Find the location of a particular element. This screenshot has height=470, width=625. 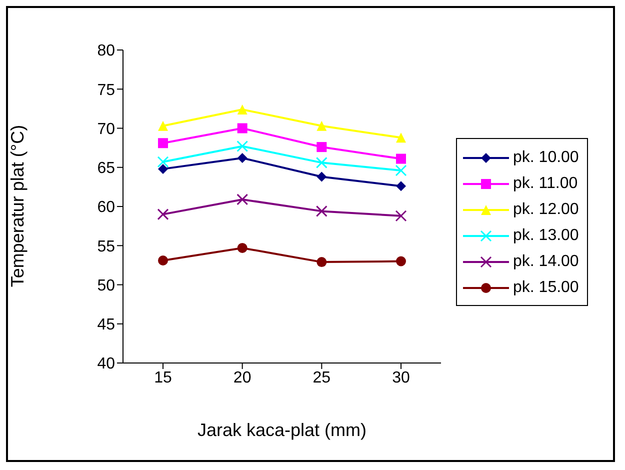

legend-label: pk. 12.00 is located at coordinates (546, 210).